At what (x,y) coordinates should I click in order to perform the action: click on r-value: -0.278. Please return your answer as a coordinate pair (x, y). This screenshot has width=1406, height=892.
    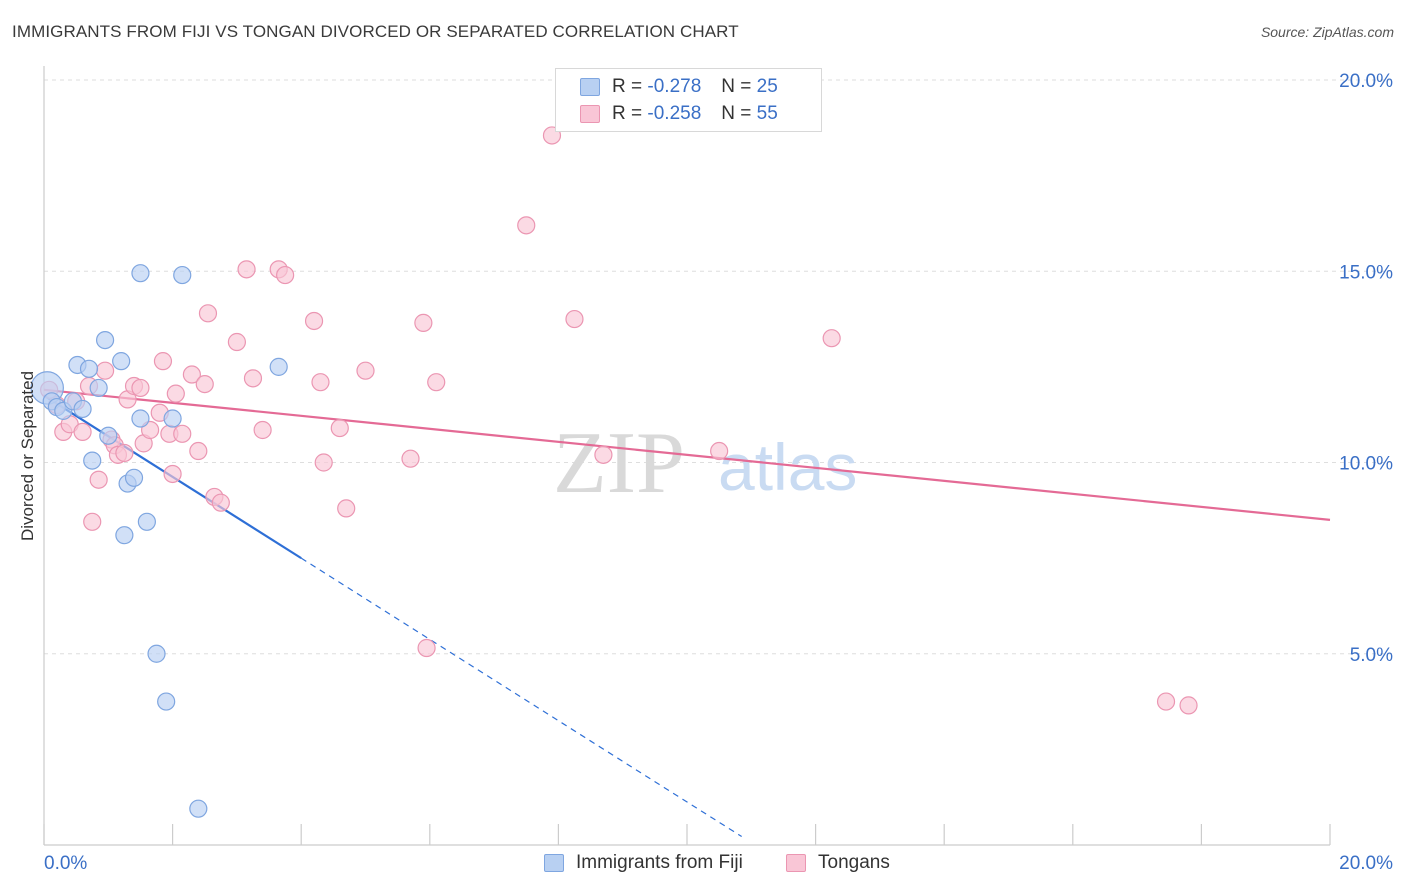
    Looking at the image, I should click on (674, 86).